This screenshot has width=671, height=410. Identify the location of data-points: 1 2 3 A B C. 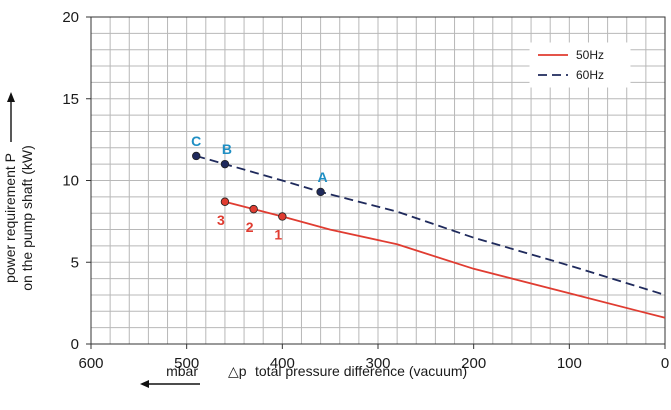
(259, 187).